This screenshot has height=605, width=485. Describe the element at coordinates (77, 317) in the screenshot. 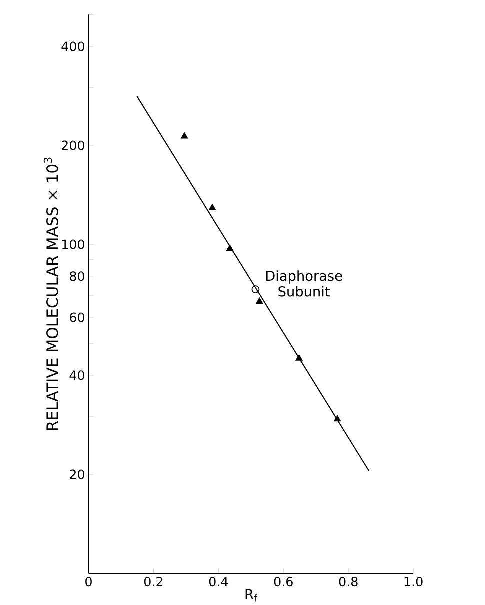

I see `y-tick-label: 60` at that location.